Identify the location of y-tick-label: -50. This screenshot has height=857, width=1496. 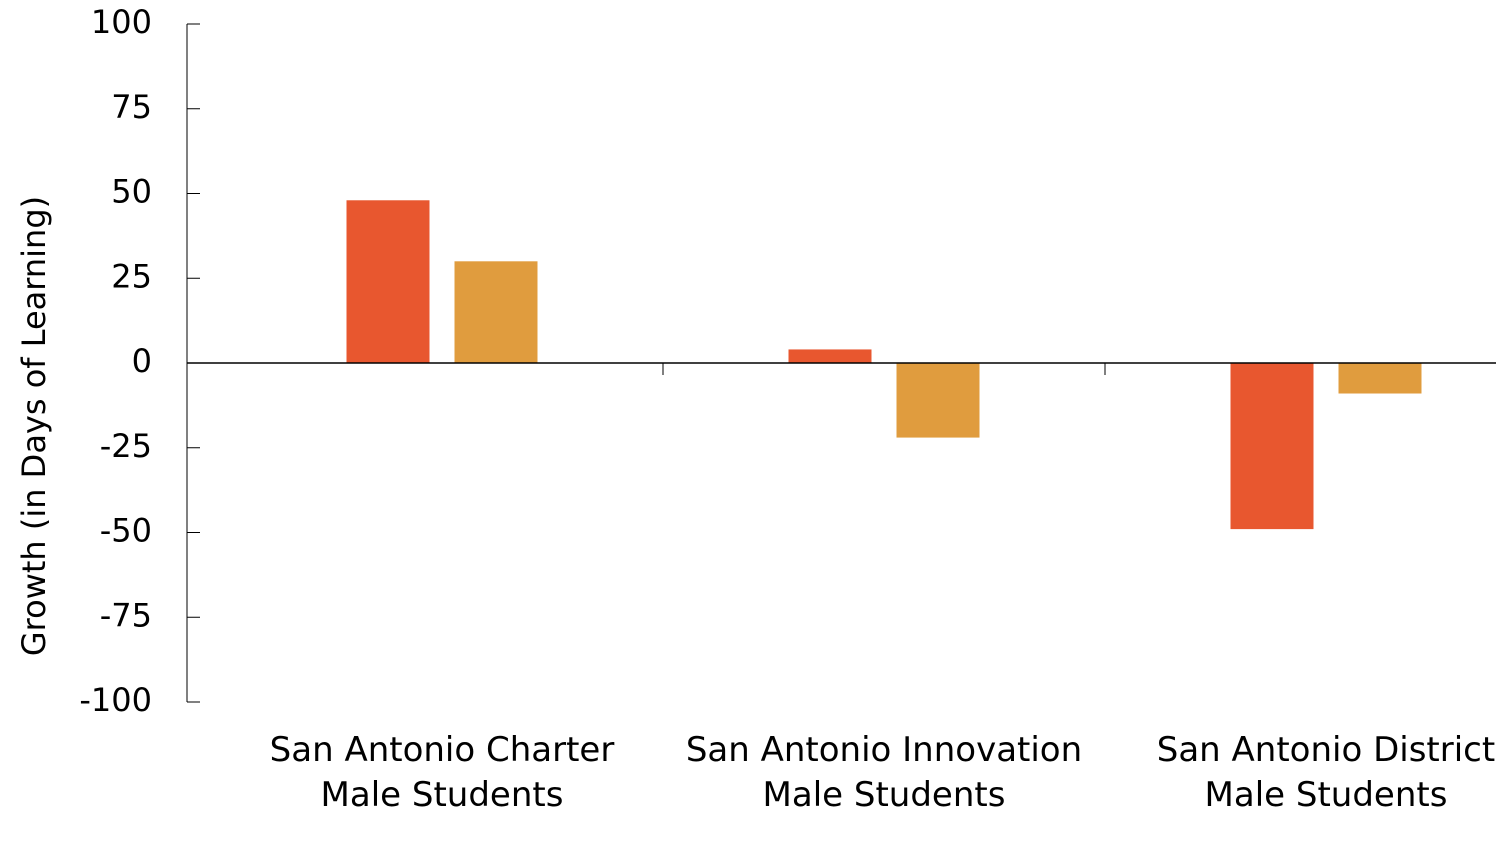
(126, 531).